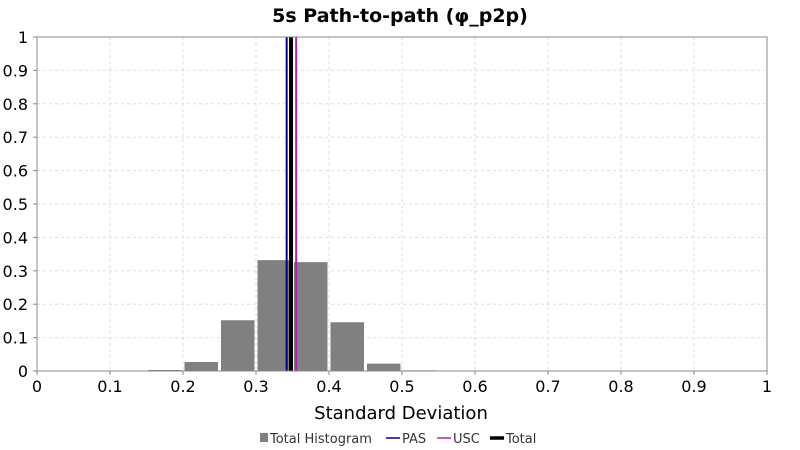 This screenshot has width=800, height=450. I want to click on y-tick-label: 0.2, so click(15, 304).